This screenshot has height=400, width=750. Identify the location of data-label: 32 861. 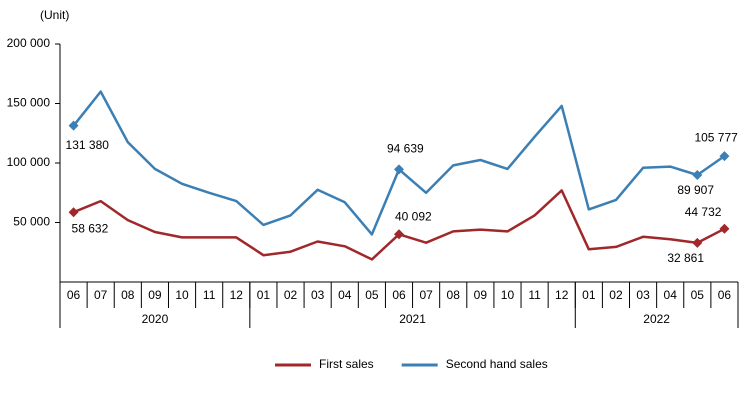
(685, 258).